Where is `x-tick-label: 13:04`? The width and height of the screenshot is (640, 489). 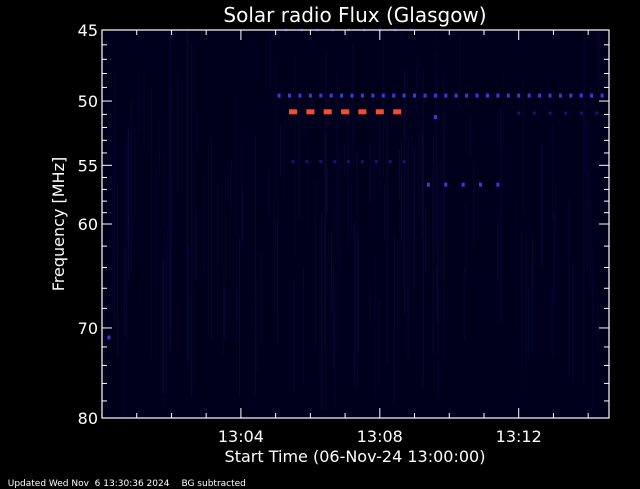 x-tick-label: 13:04 is located at coordinates (241, 436).